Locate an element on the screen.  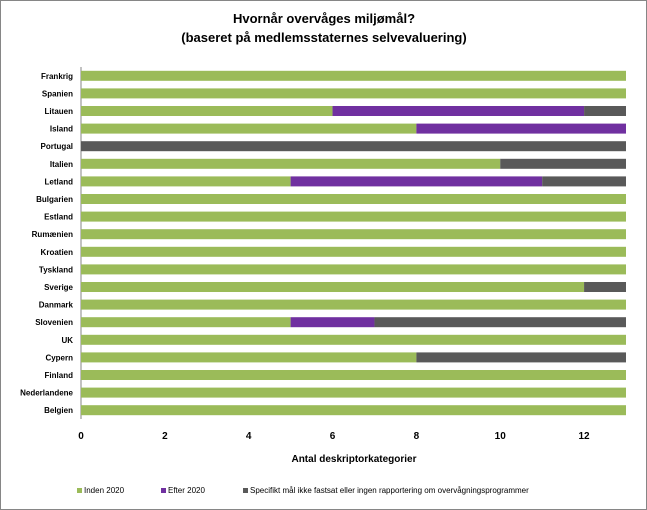
category-label: Italien is located at coordinates (61, 164).